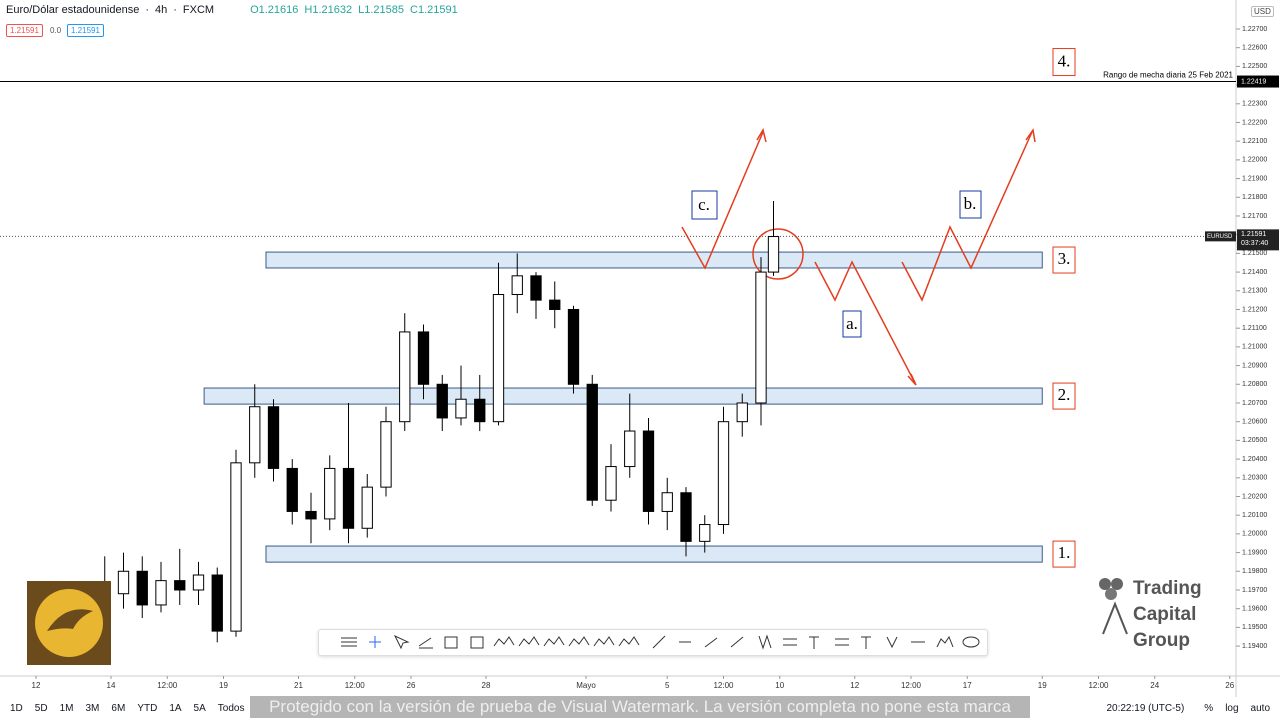 Image resolution: width=1280 pixels, height=720 pixels. What do you see at coordinates (1254, 646) in the screenshot?
I see `y-tick-label: 1.19400` at bounding box center [1254, 646].